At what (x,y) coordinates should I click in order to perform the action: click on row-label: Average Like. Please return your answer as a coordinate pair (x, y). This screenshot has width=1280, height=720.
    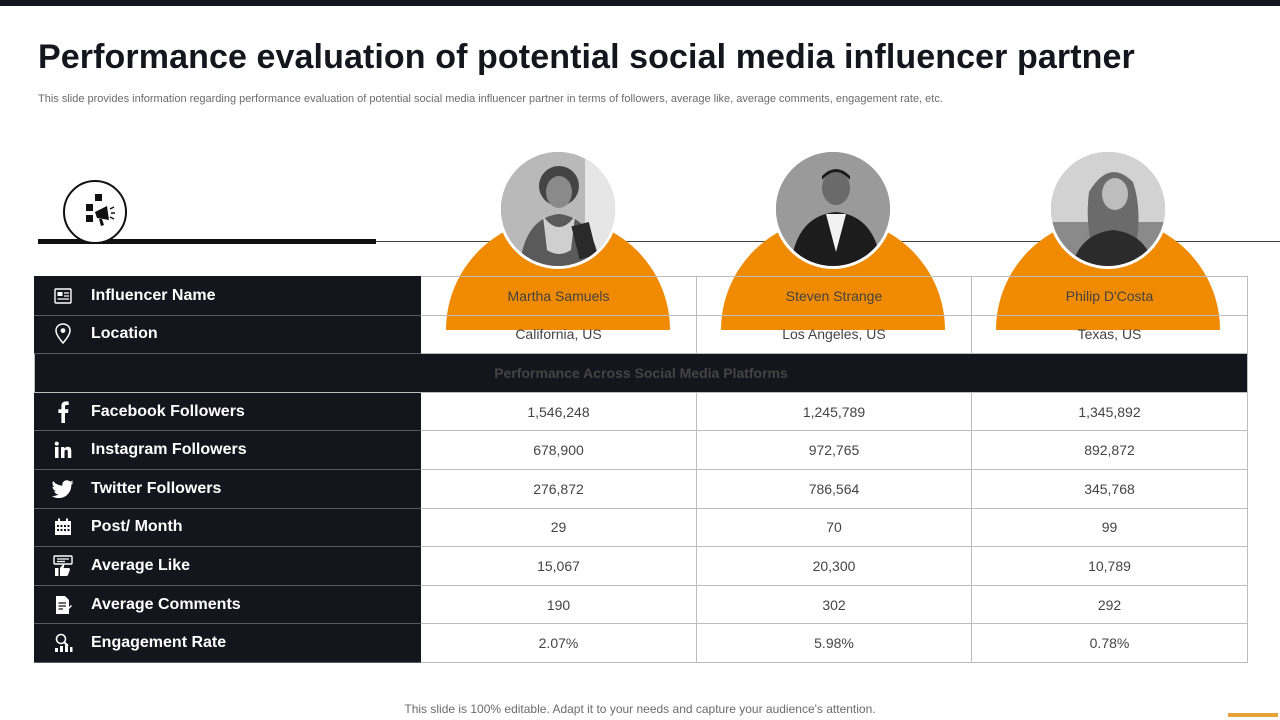
    Looking at the image, I should click on (227, 566).